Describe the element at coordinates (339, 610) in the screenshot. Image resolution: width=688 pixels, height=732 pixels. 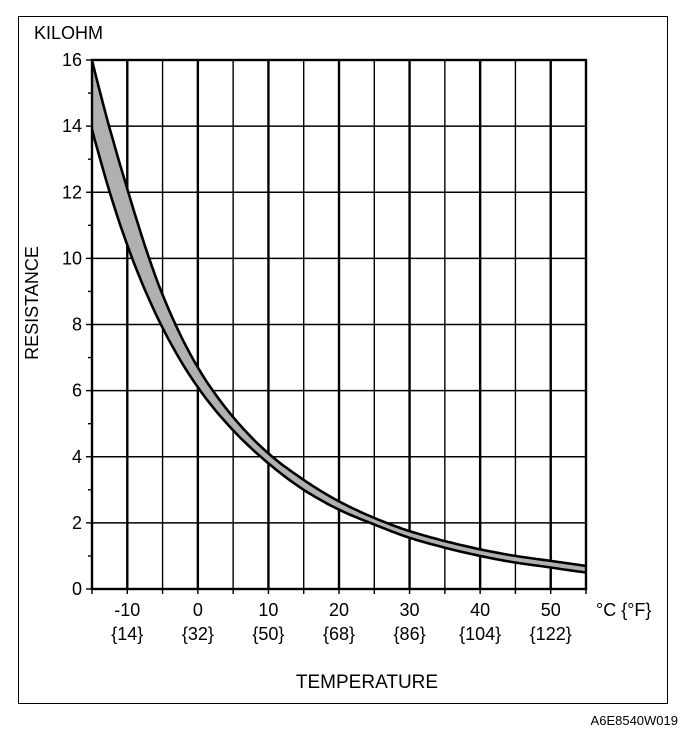
I see `x-tick-label-celsius: 20` at that location.